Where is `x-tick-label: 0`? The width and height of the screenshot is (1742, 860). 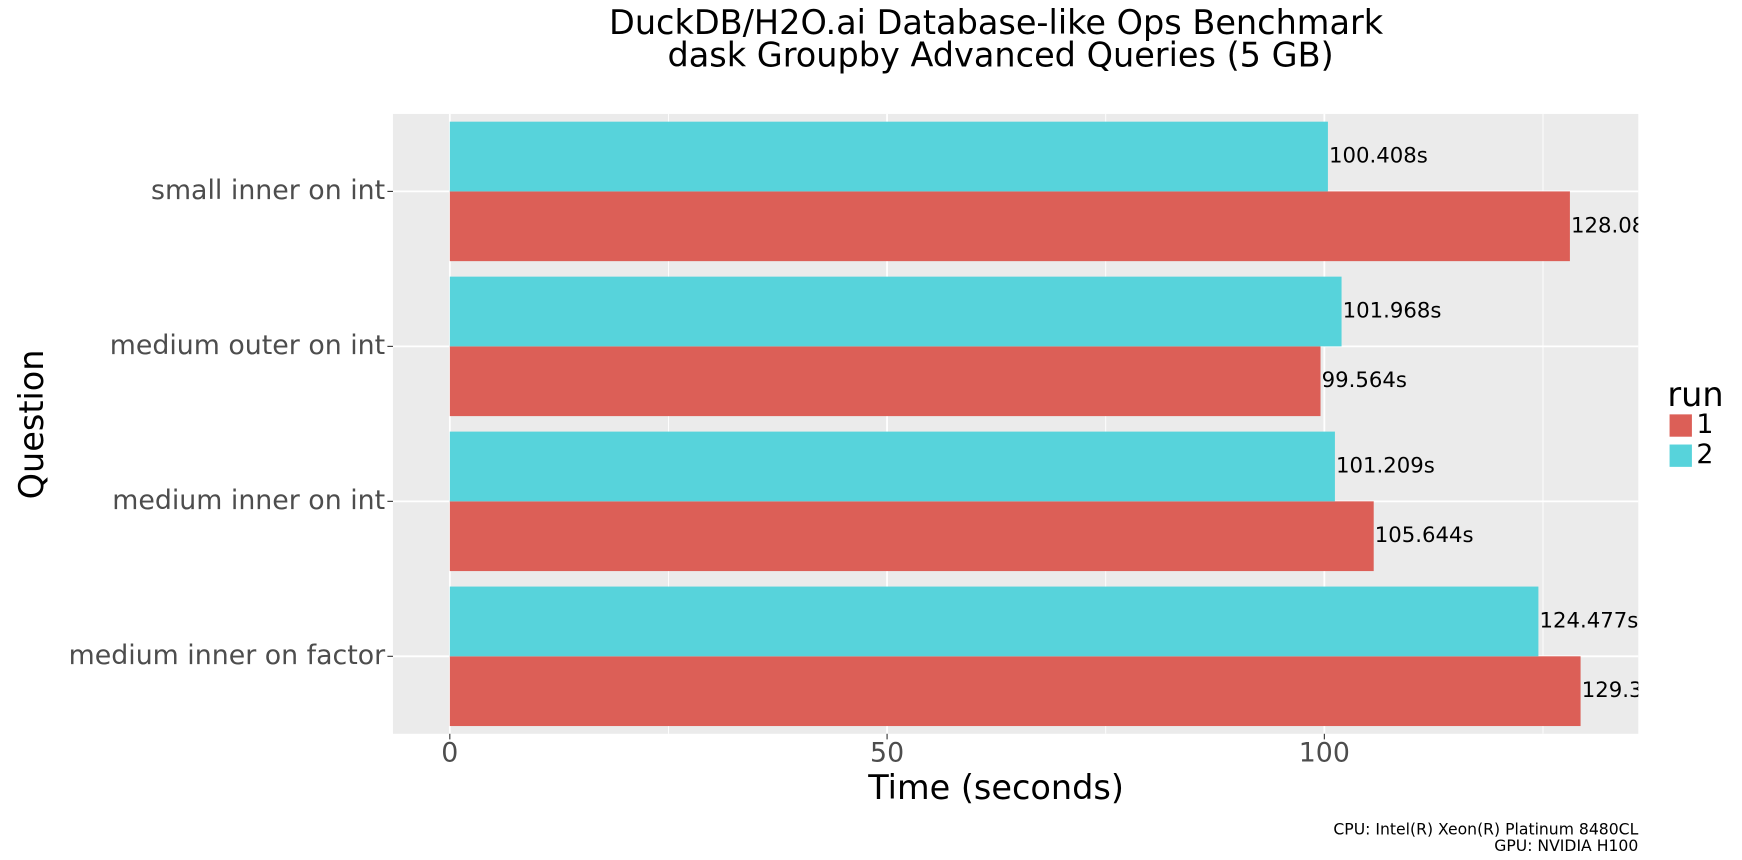 x-tick-label: 0 is located at coordinates (449, 752).